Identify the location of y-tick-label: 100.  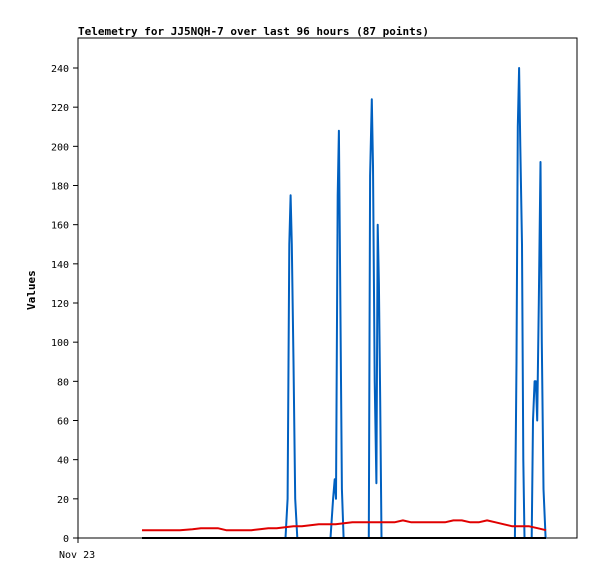
(60, 343).